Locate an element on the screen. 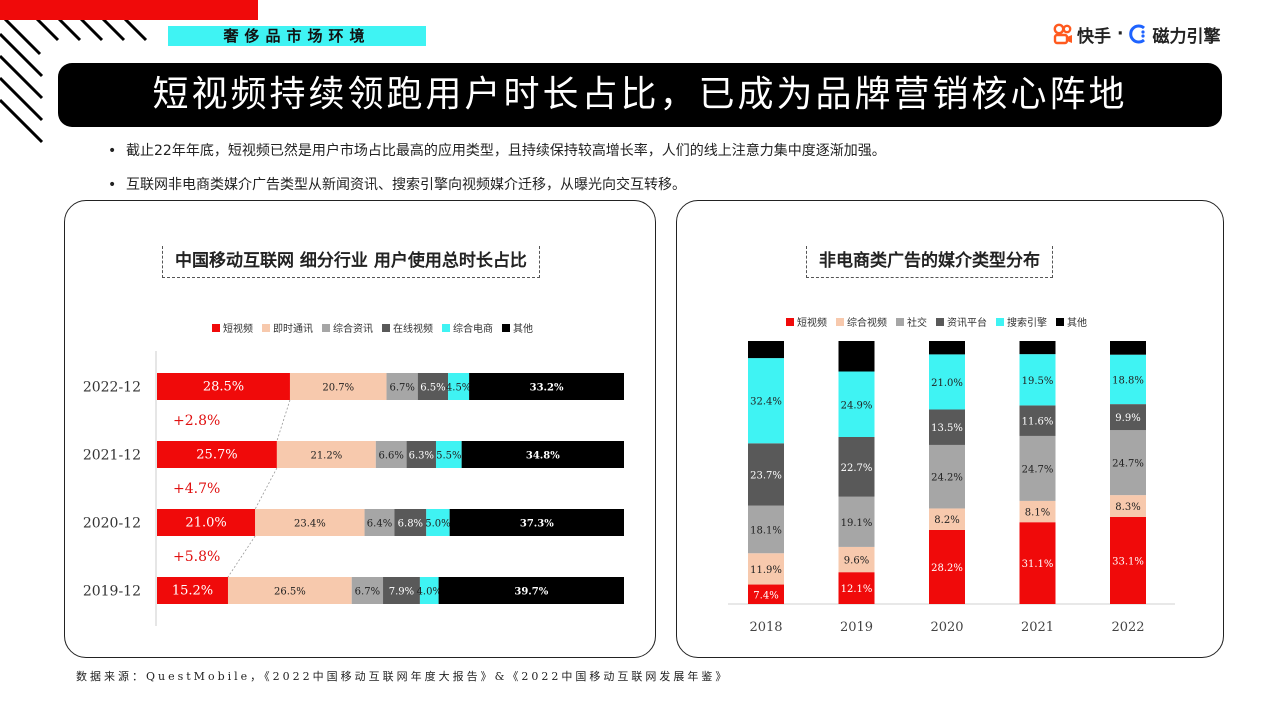  left-data-label: 37.3% is located at coordinates (537, 524).